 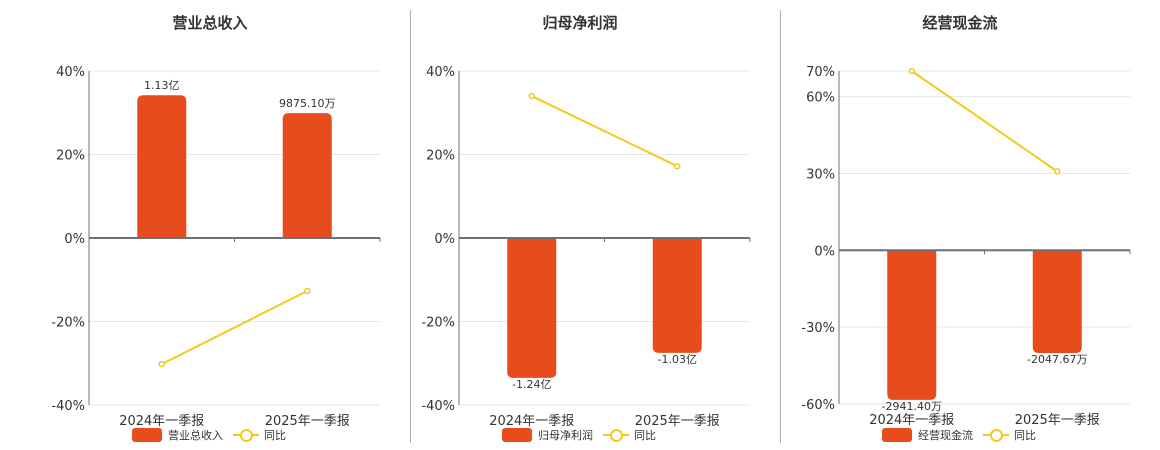 I want to click on y-tick-label: 30%, so click(x=820, y=174).